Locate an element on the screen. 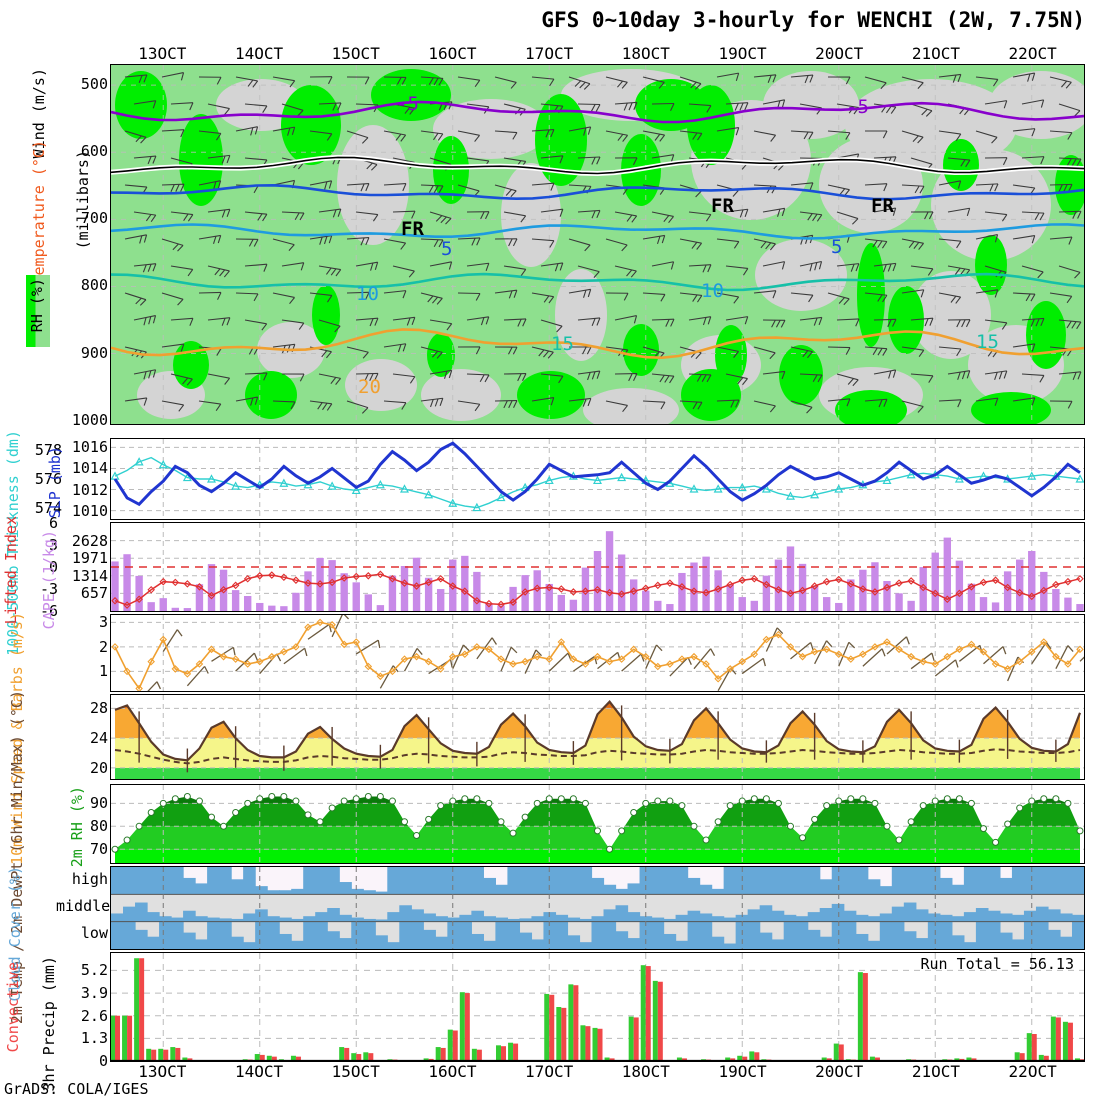 This screenshot has width=1100, height=1100. legend-rh-swatch is located at coordinates (38, 311).